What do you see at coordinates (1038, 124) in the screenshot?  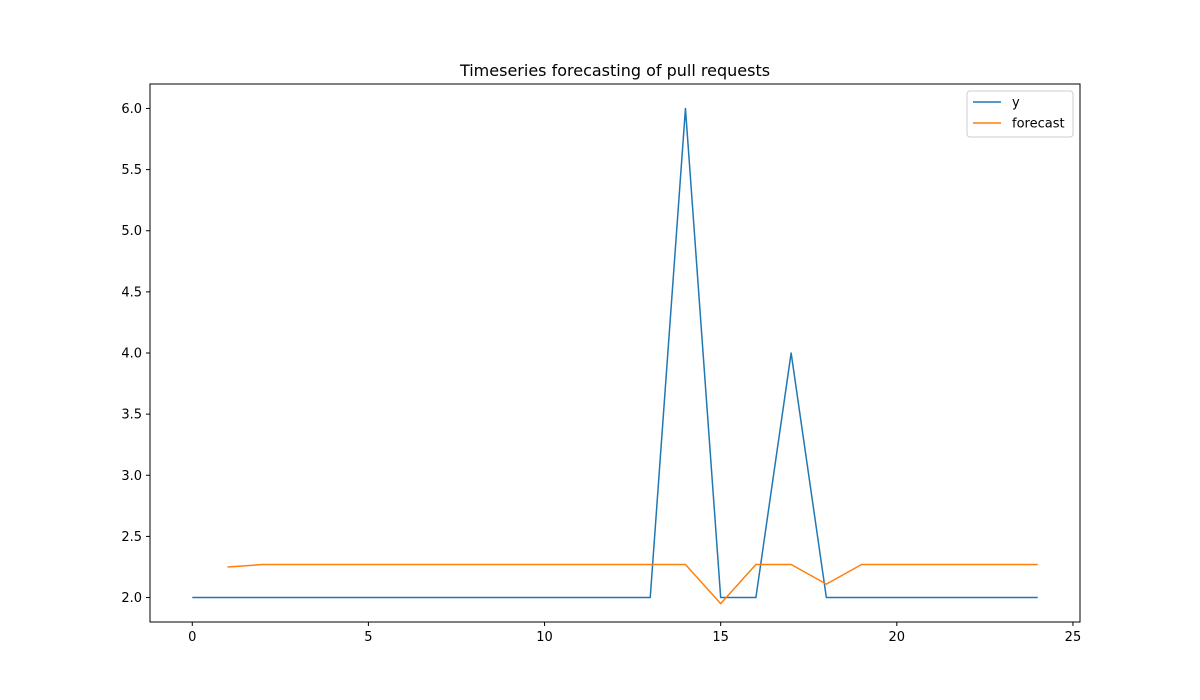 I see `legend-label-forecast: forecast` at bounding box center [1038, 124].